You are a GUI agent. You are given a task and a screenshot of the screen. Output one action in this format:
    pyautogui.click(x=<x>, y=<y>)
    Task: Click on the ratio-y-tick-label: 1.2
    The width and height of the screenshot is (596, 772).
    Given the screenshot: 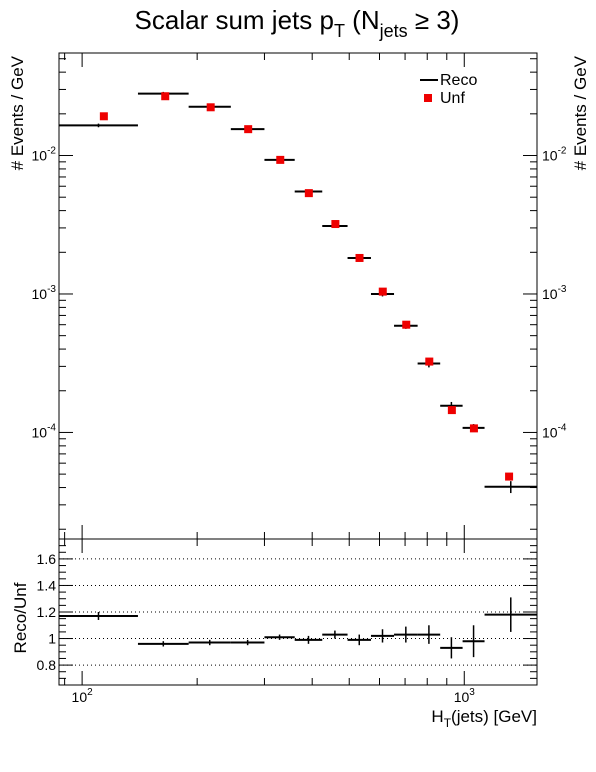 What is the action you would take?
    pyautogui.click(x=47, y=612)
    